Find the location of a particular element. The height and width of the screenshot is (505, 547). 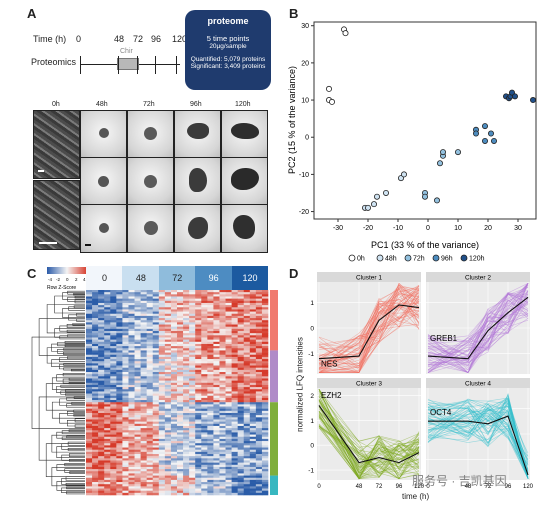

pca-point-0h is located at coordinates (329, 88).